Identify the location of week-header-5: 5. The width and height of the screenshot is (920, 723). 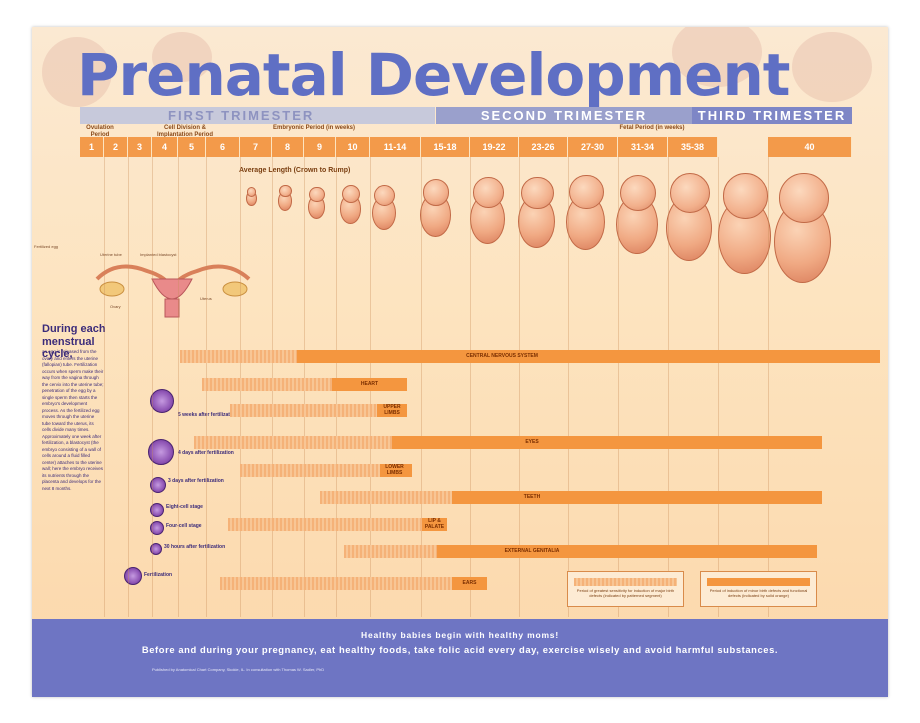
(192, 147).